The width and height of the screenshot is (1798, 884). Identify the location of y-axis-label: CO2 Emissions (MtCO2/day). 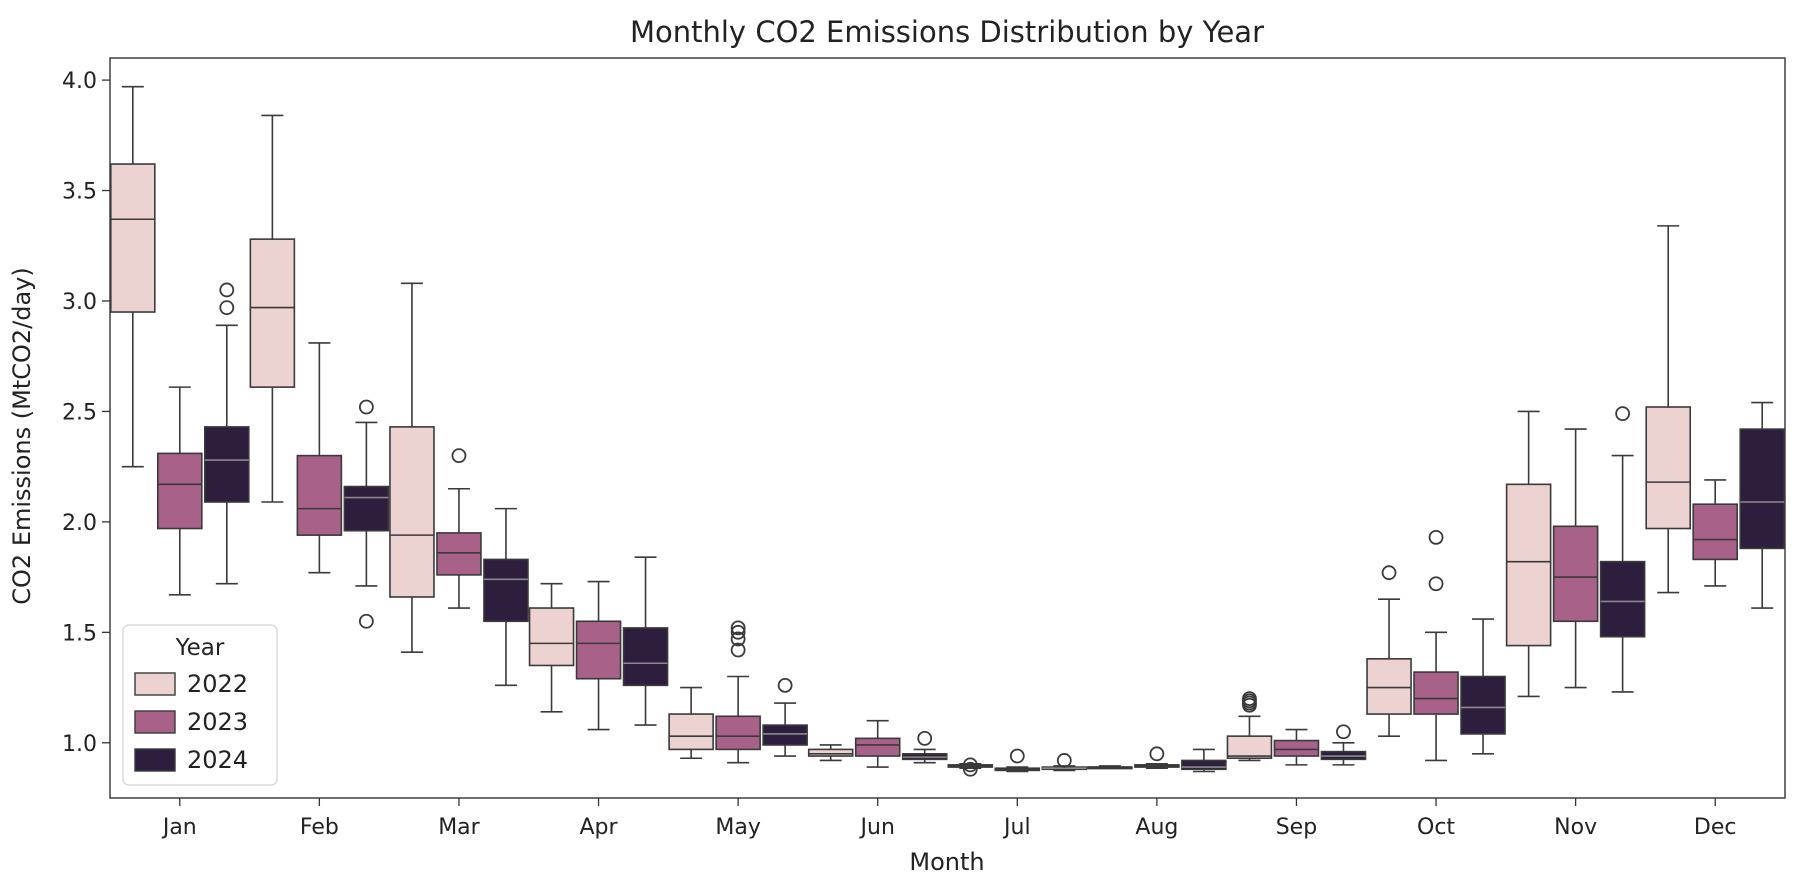
(22, 435).